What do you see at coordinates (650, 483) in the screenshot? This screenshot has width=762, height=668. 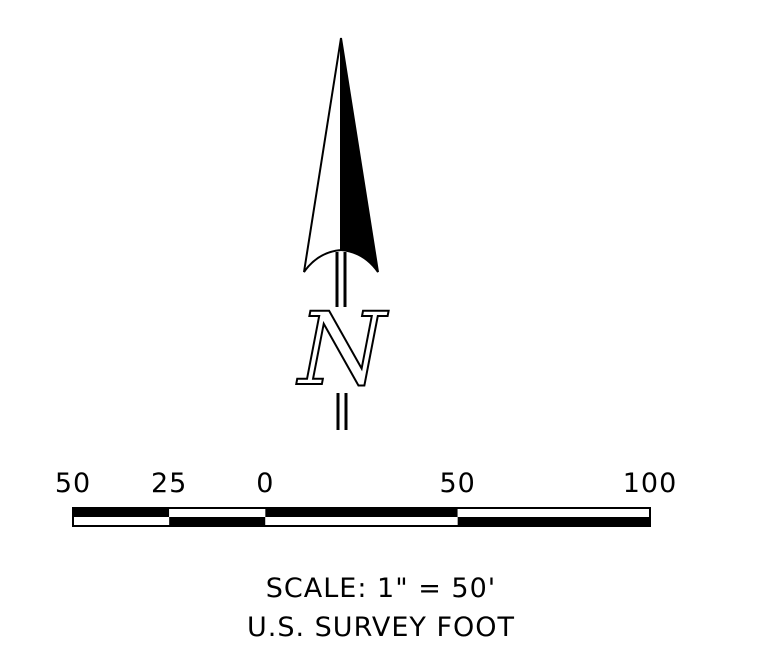 I see `scale-bar-tick-label: 100` at bounding box center [650, 483].